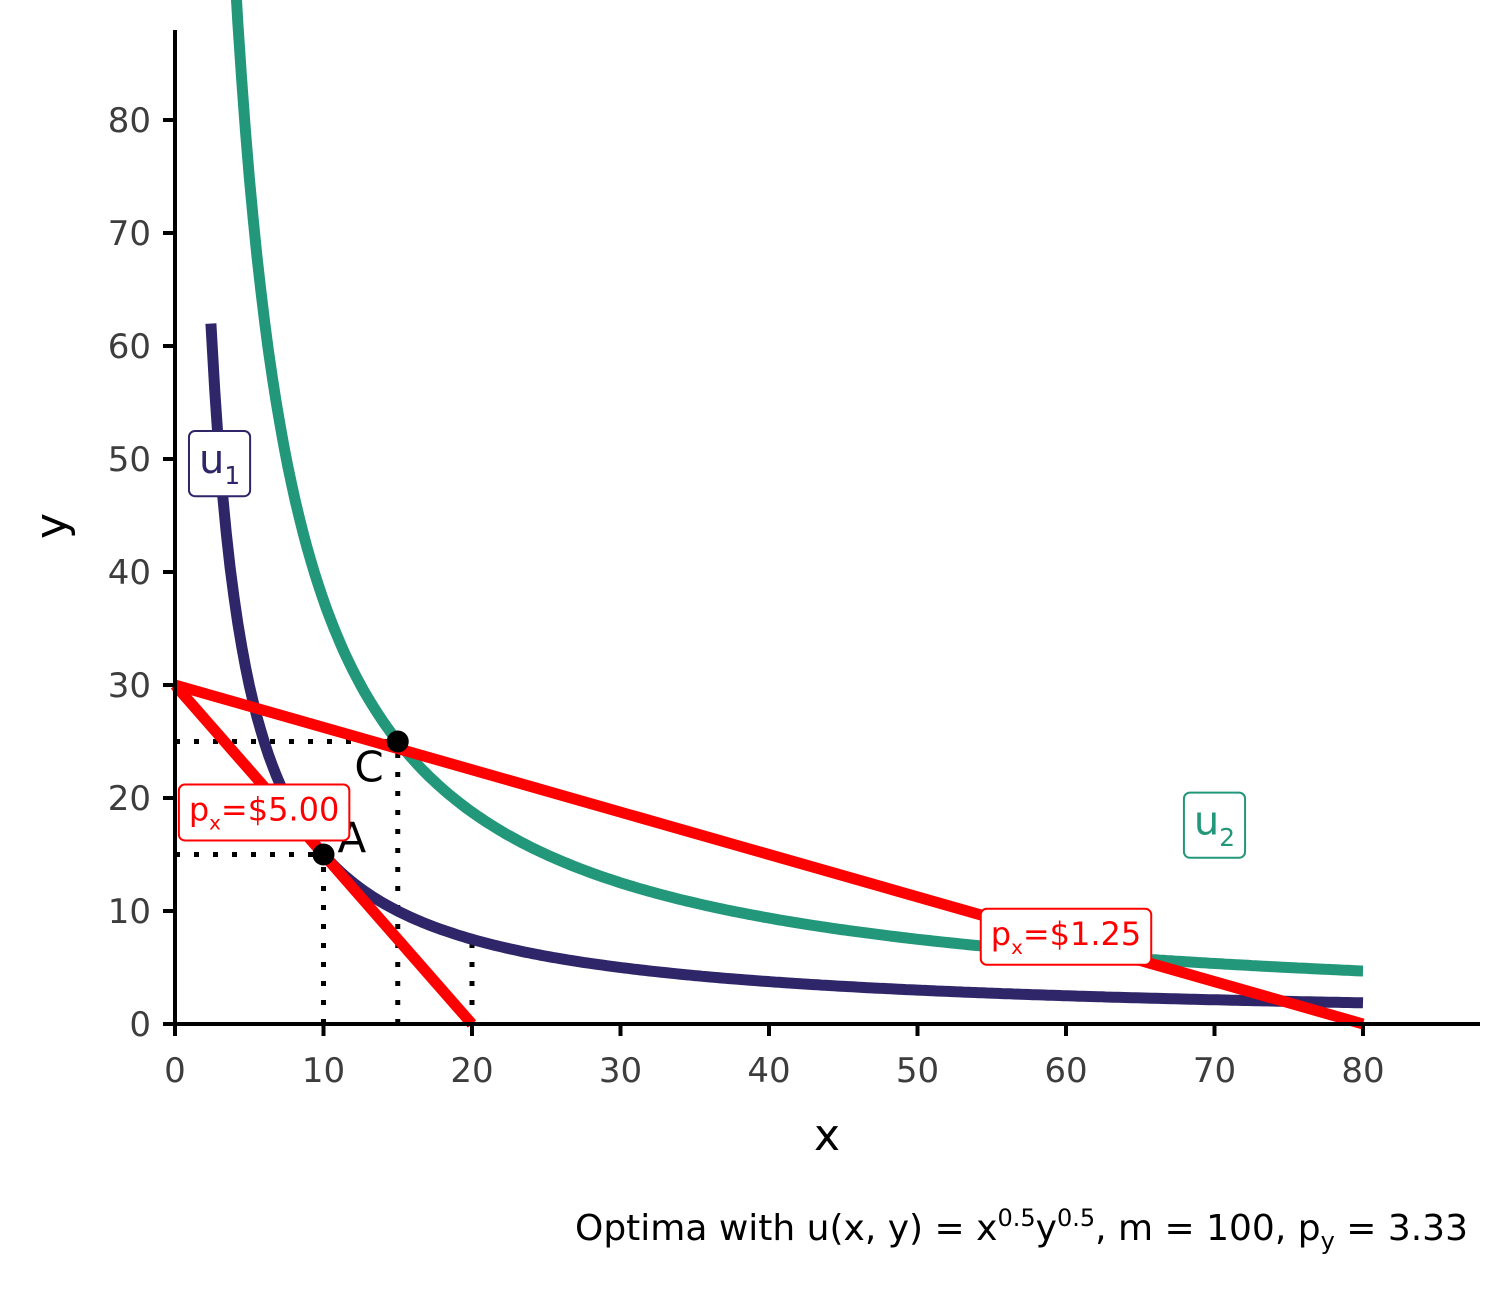 Image resolution: width=1512 pixels, height=1301 pixels. I want to click on label-u1-text: u1, so click(219, 463).